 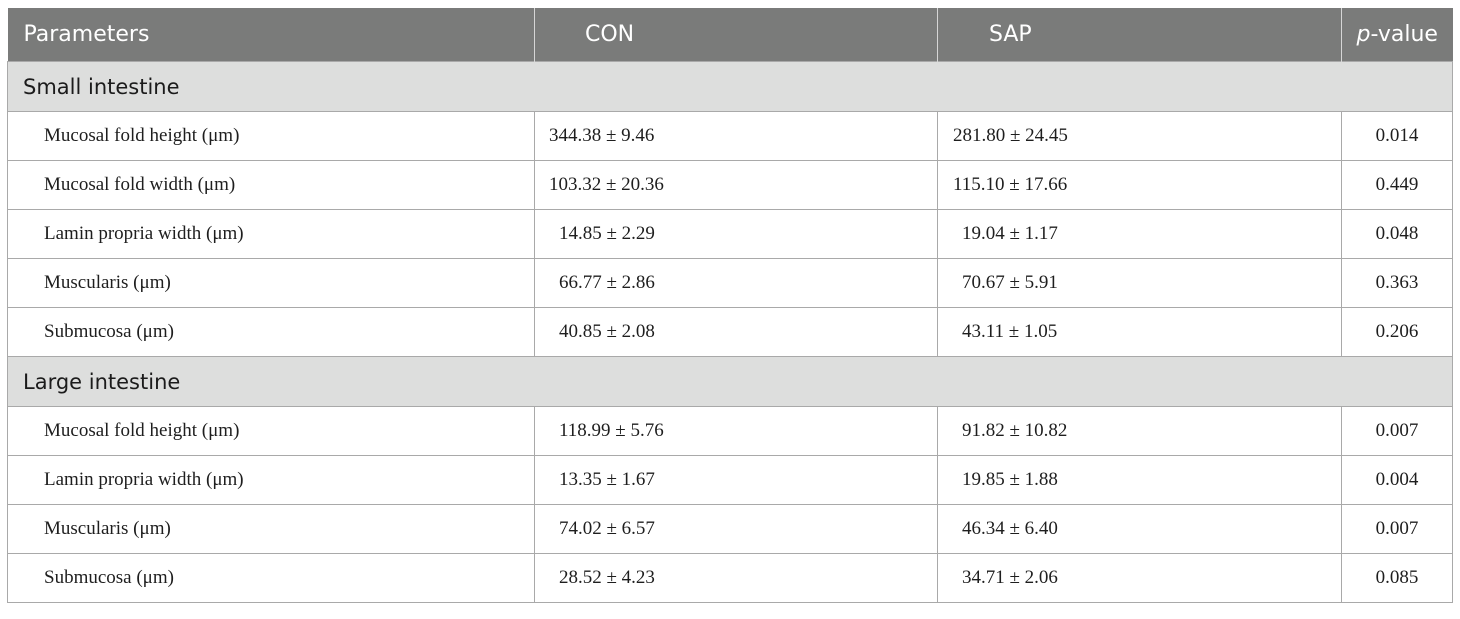 I want to click on cell-sap: 70.67 ± 5.91, so click(x=1139, y=283).